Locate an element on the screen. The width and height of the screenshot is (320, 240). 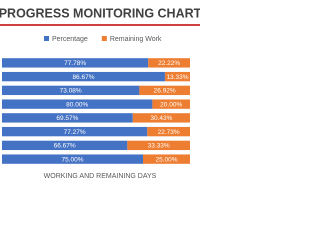
data-label: 22.22% is located at coordinates (169, 63).